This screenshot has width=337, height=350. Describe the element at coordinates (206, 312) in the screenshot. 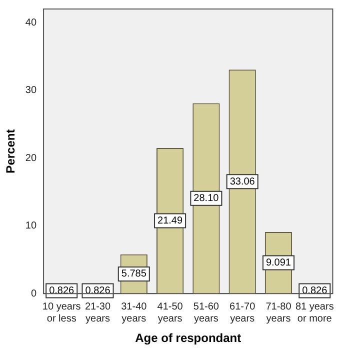

I see `x-tick-label: 51-60 years` at that location.